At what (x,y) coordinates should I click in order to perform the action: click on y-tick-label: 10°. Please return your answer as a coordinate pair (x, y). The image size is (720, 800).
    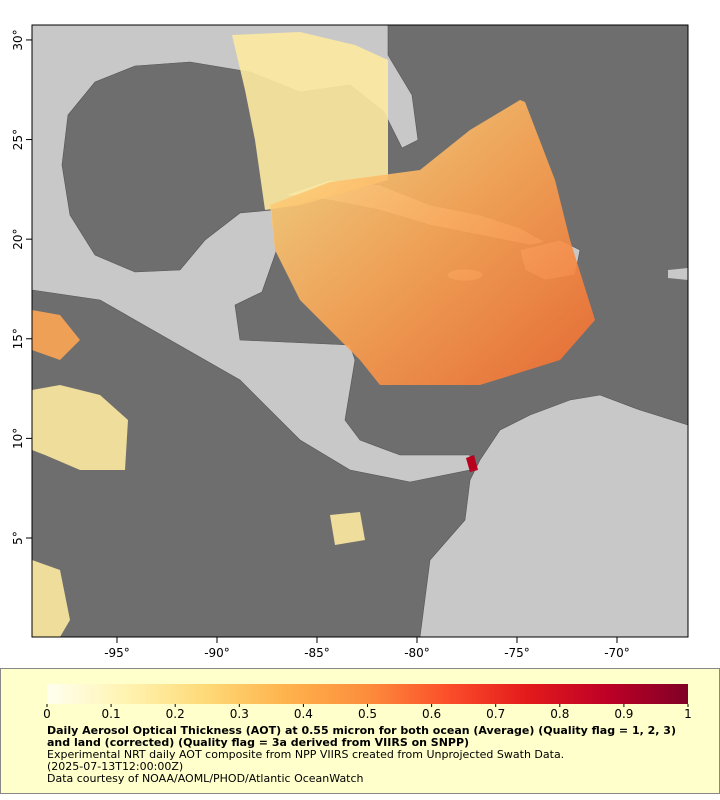
    Looking at the image, I should click on (18, 438).